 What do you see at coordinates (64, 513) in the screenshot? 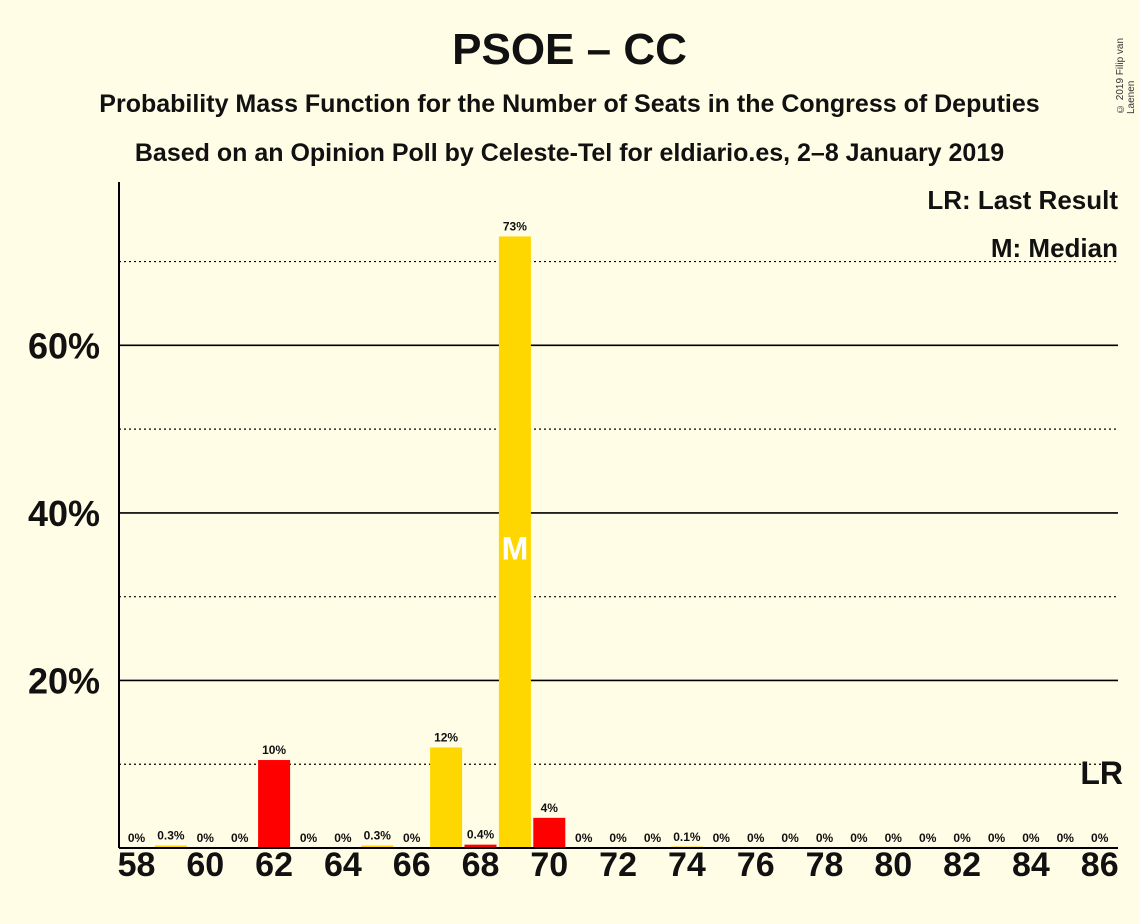
I see `y-tick-label: 40%` at bounding box center [64, 513].